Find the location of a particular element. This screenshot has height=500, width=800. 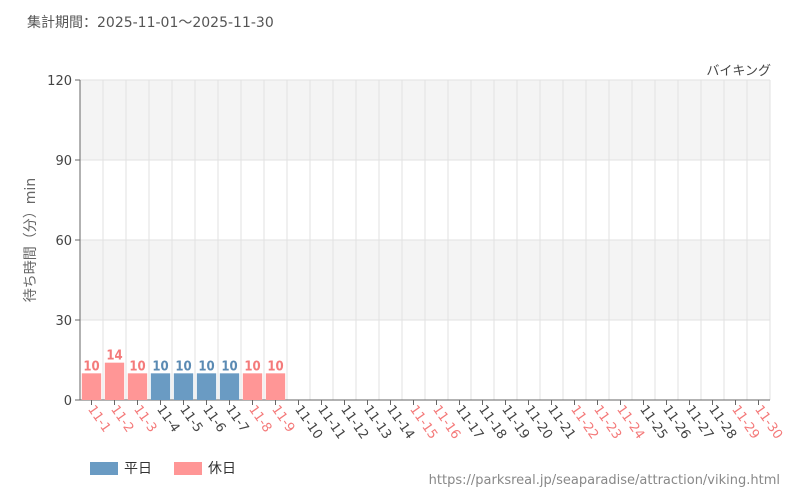

x-tick-label: 11-1 is located at coordinates (98, 419).